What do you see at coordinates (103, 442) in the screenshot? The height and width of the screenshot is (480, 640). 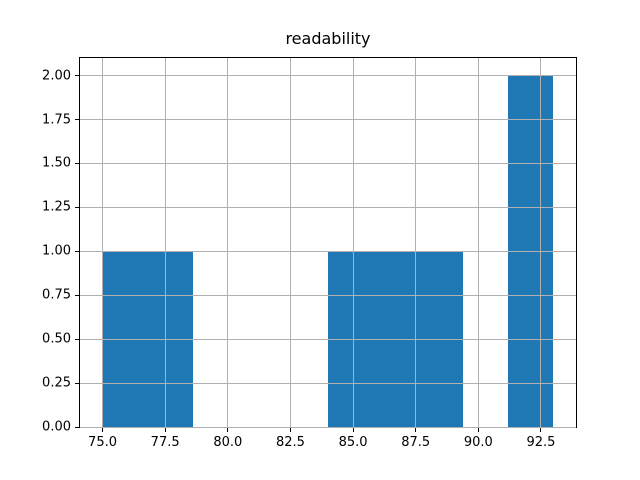 I see `x-tick-label: 75.0` at bounding box center [103, 442].